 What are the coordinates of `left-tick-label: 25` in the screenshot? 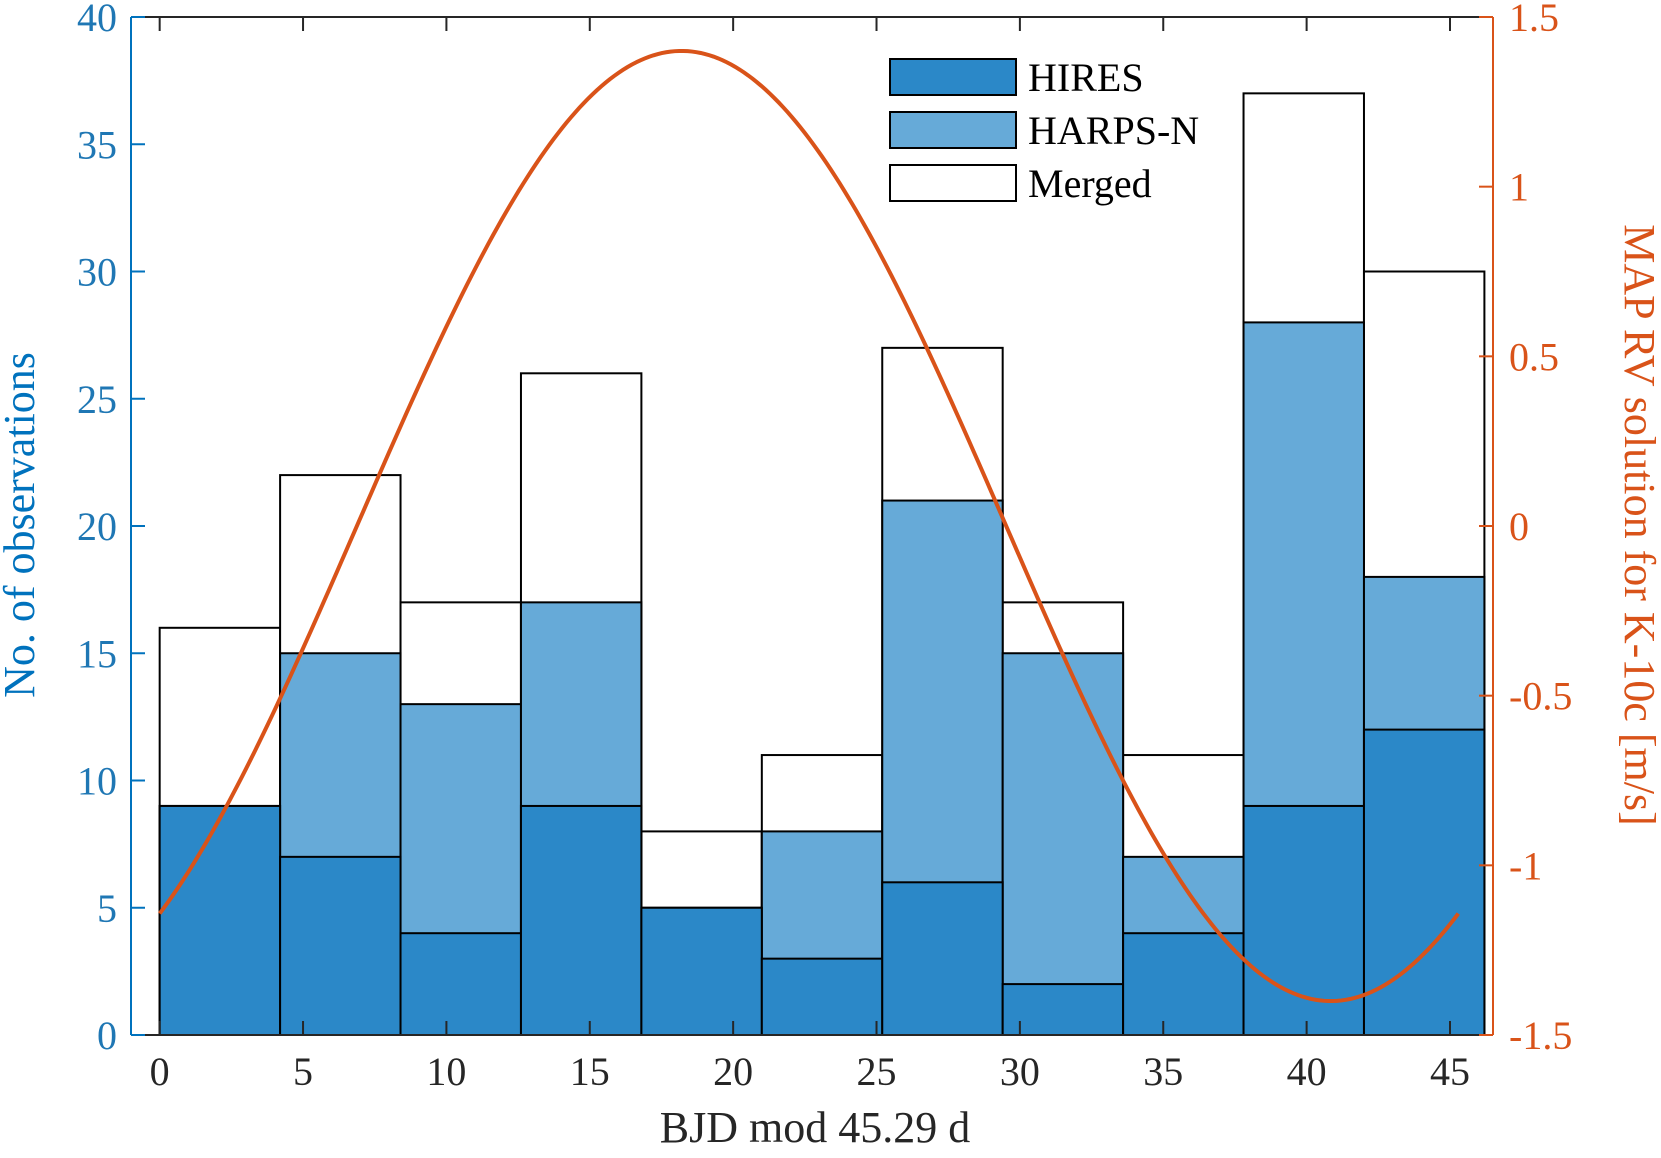 It's located at (97, 399).